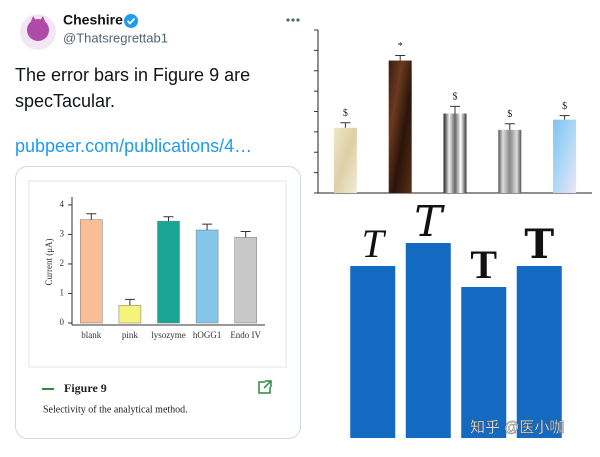 Image resolution: width=600 pixels, height=457 pixels. Describe the element at coordinates (38, 30) in the screenshot. I see `avatar-cat` at that location.